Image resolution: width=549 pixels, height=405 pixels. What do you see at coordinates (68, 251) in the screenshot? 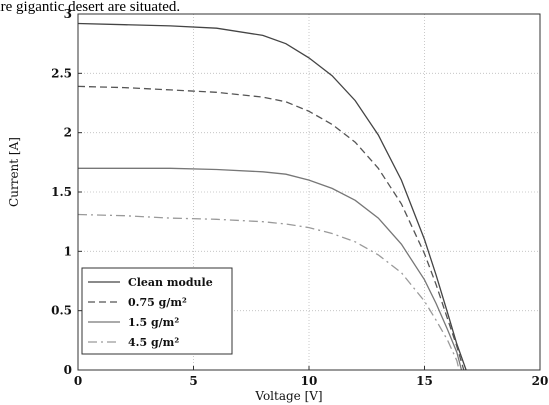
I see `y-tick-label: 1` at bounding box center [68, 251].